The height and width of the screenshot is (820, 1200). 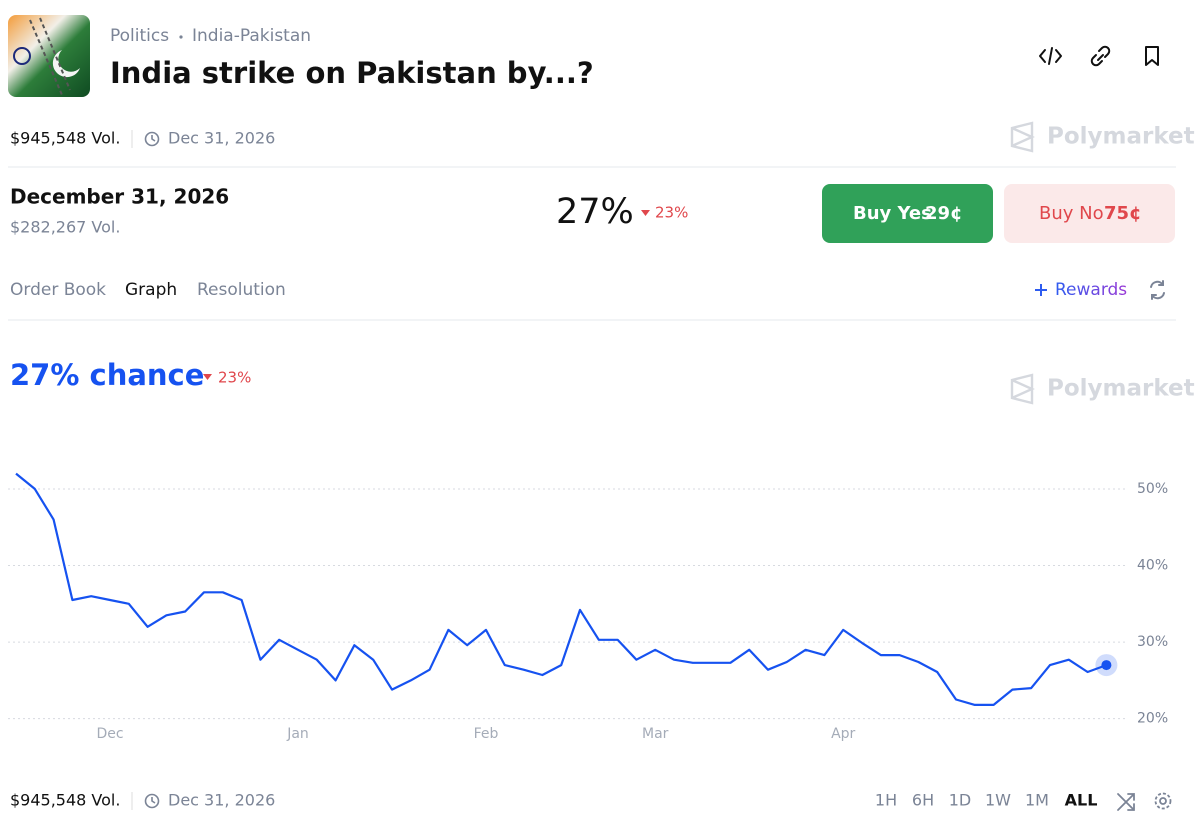 What do you see at coordinates (251, 36) in the screenshot?
I see `breadcrumb-subcategory: India-Pakistan` at bounding box center [251, 36].